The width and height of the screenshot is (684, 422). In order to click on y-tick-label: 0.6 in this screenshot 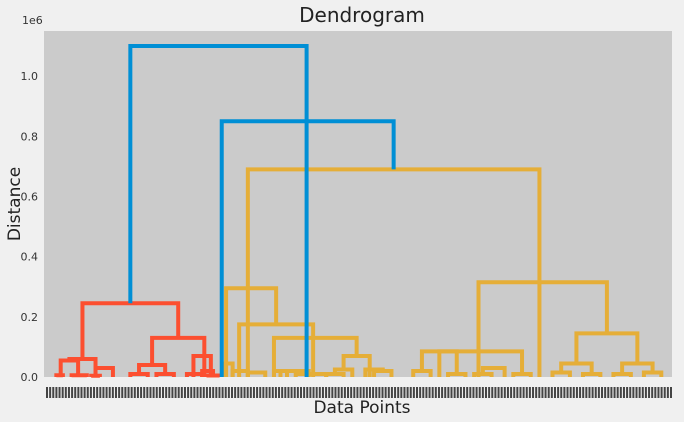, I will do `click(30, 196)`.